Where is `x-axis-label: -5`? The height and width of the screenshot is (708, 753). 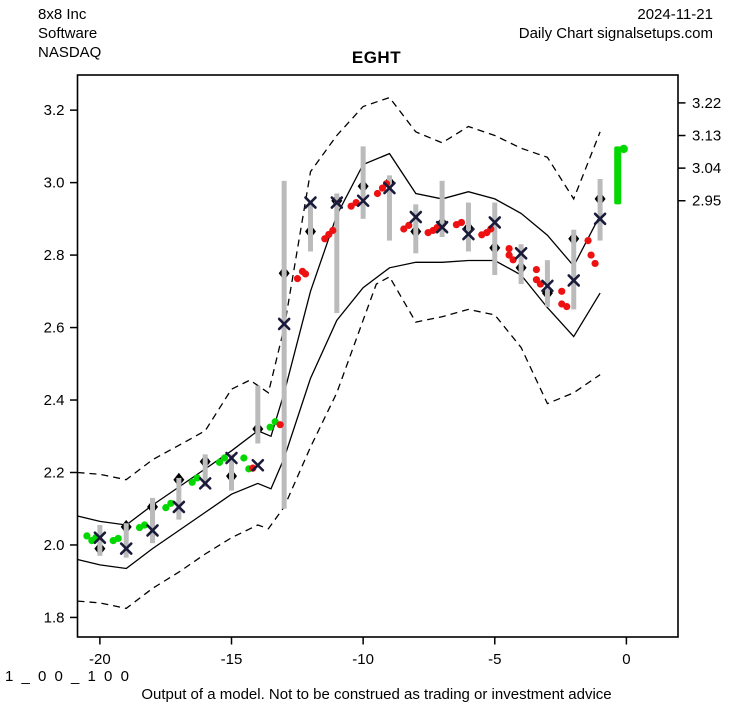 x-axis-label: -5 is located at coordinates (494, 659).